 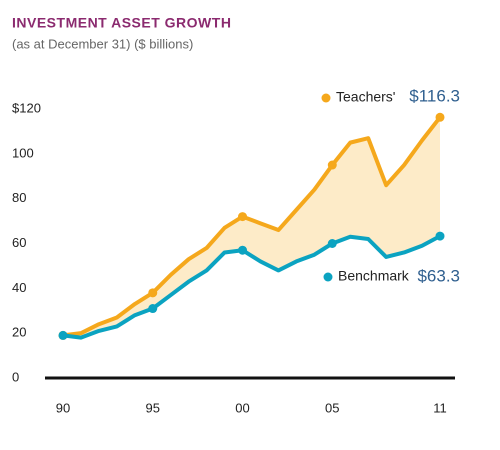 What do you see at coordinates (23, 152) in the screenshot?
I see `y-tick-label: 100` at bounding box center [23, 152].